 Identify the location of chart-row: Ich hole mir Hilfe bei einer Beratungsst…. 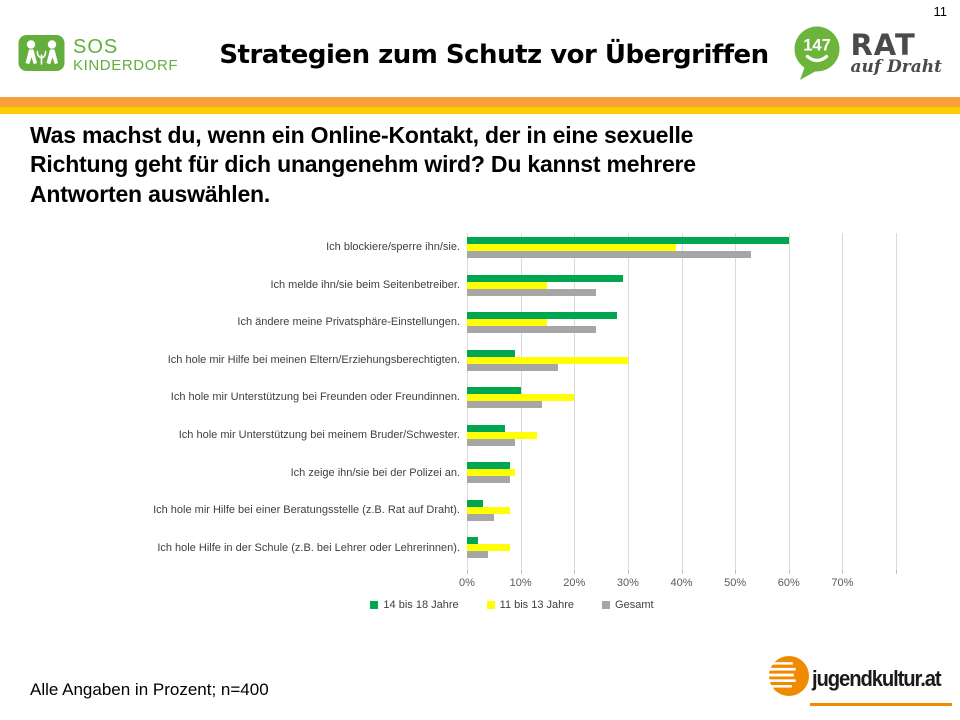
(463, 515).